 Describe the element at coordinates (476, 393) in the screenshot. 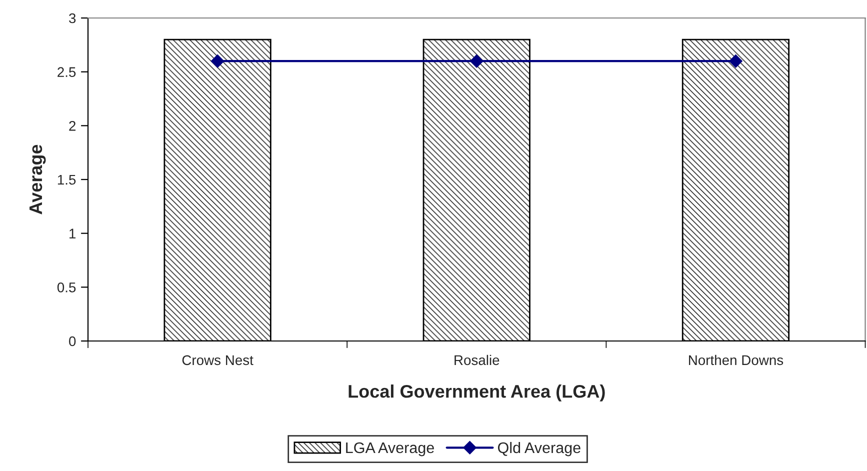

I see `x-axis-title: Local Government Area (LGA)` at that location.